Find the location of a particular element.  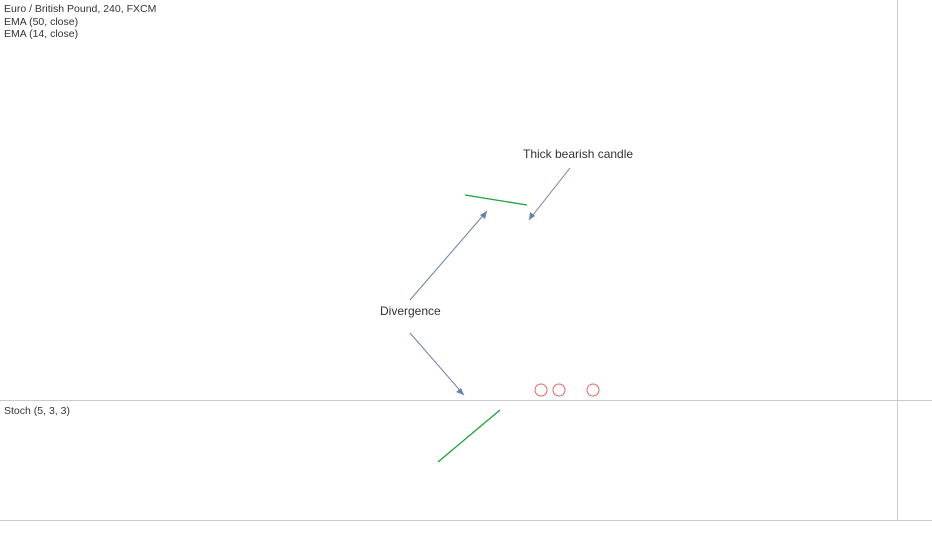

annotation: Thick bearish candle is located at coordinates (578, 154).